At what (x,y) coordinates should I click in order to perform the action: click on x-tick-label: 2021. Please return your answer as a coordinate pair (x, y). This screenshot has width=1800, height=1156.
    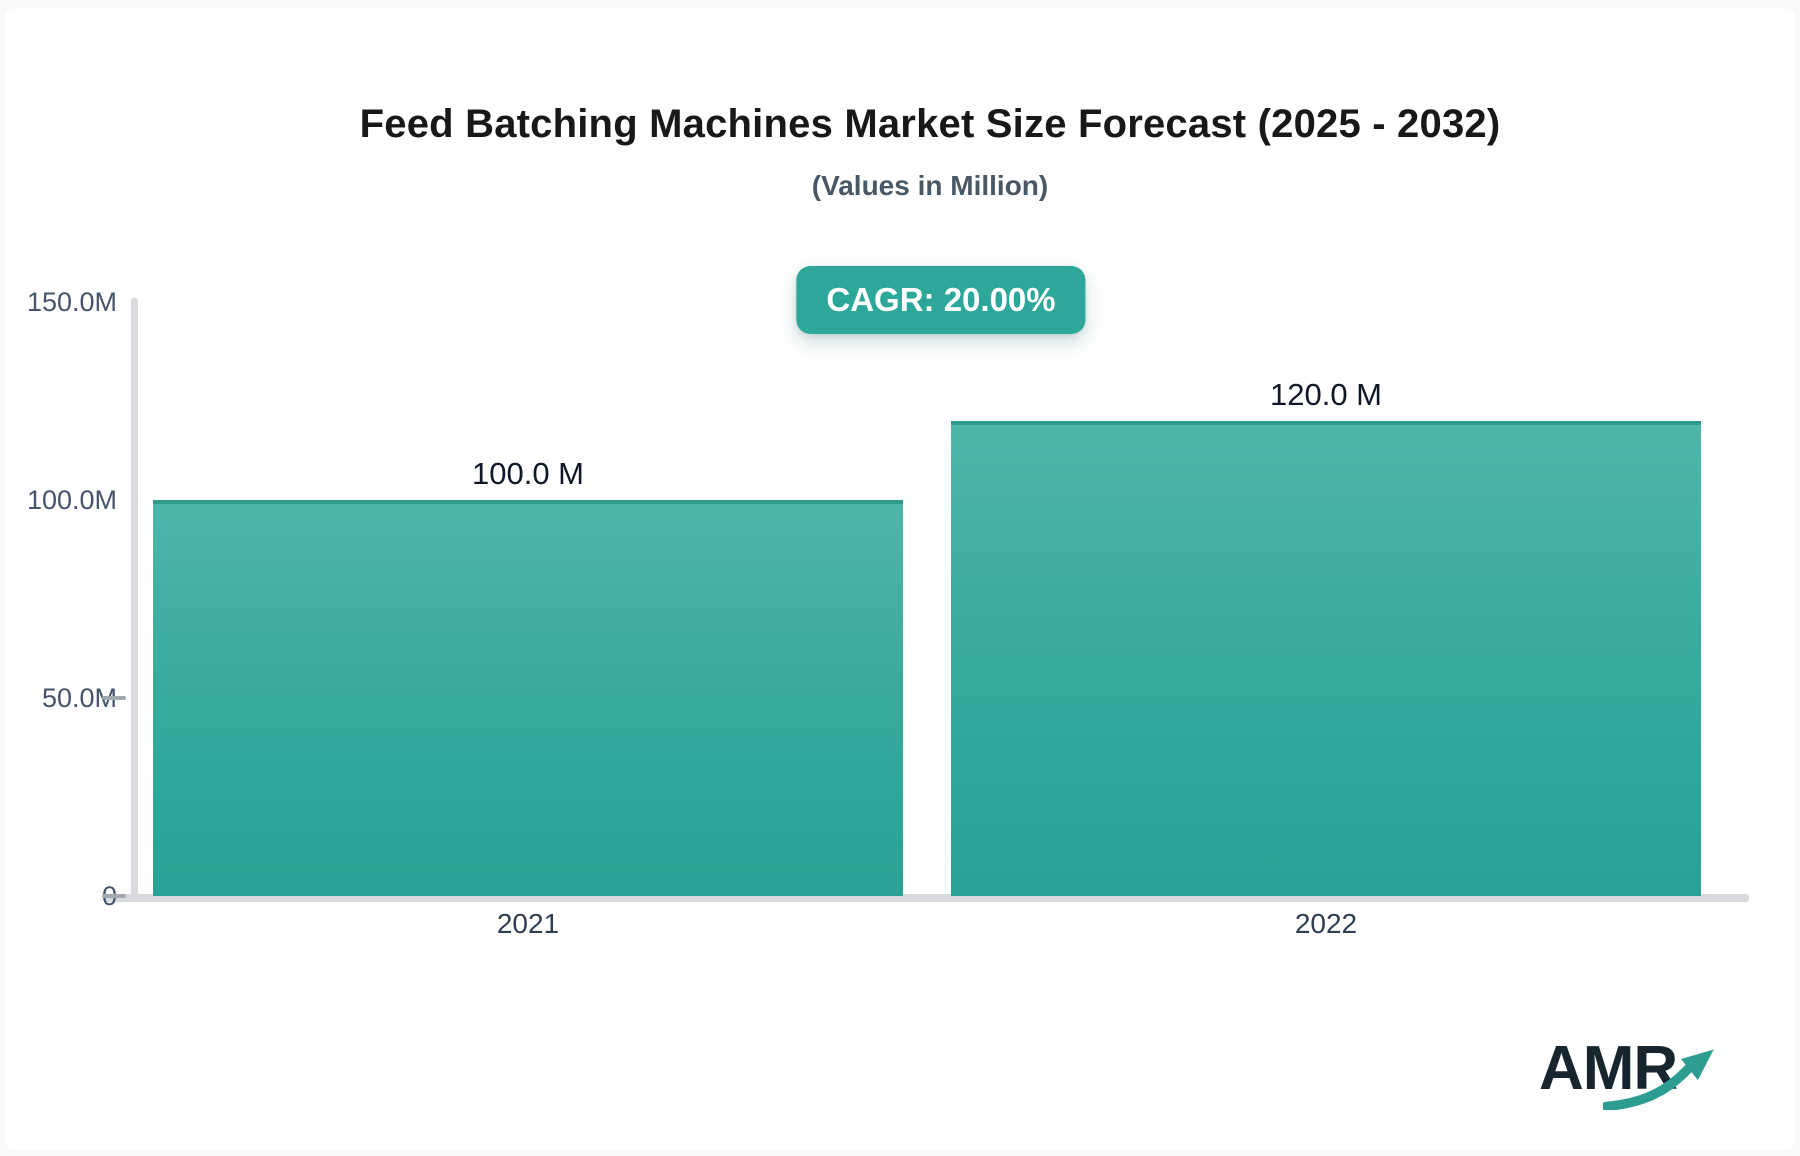
    Looking at the image, I should click on (528, 923).